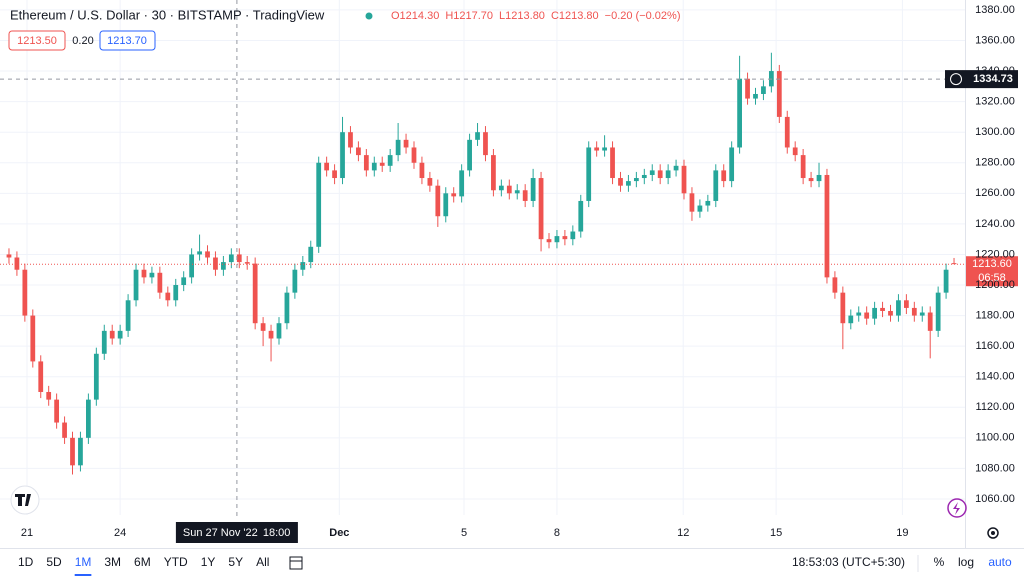 This screenshot has height=580, width=1024. I want to click on auto-toggle: auto, so click(1000, 562).